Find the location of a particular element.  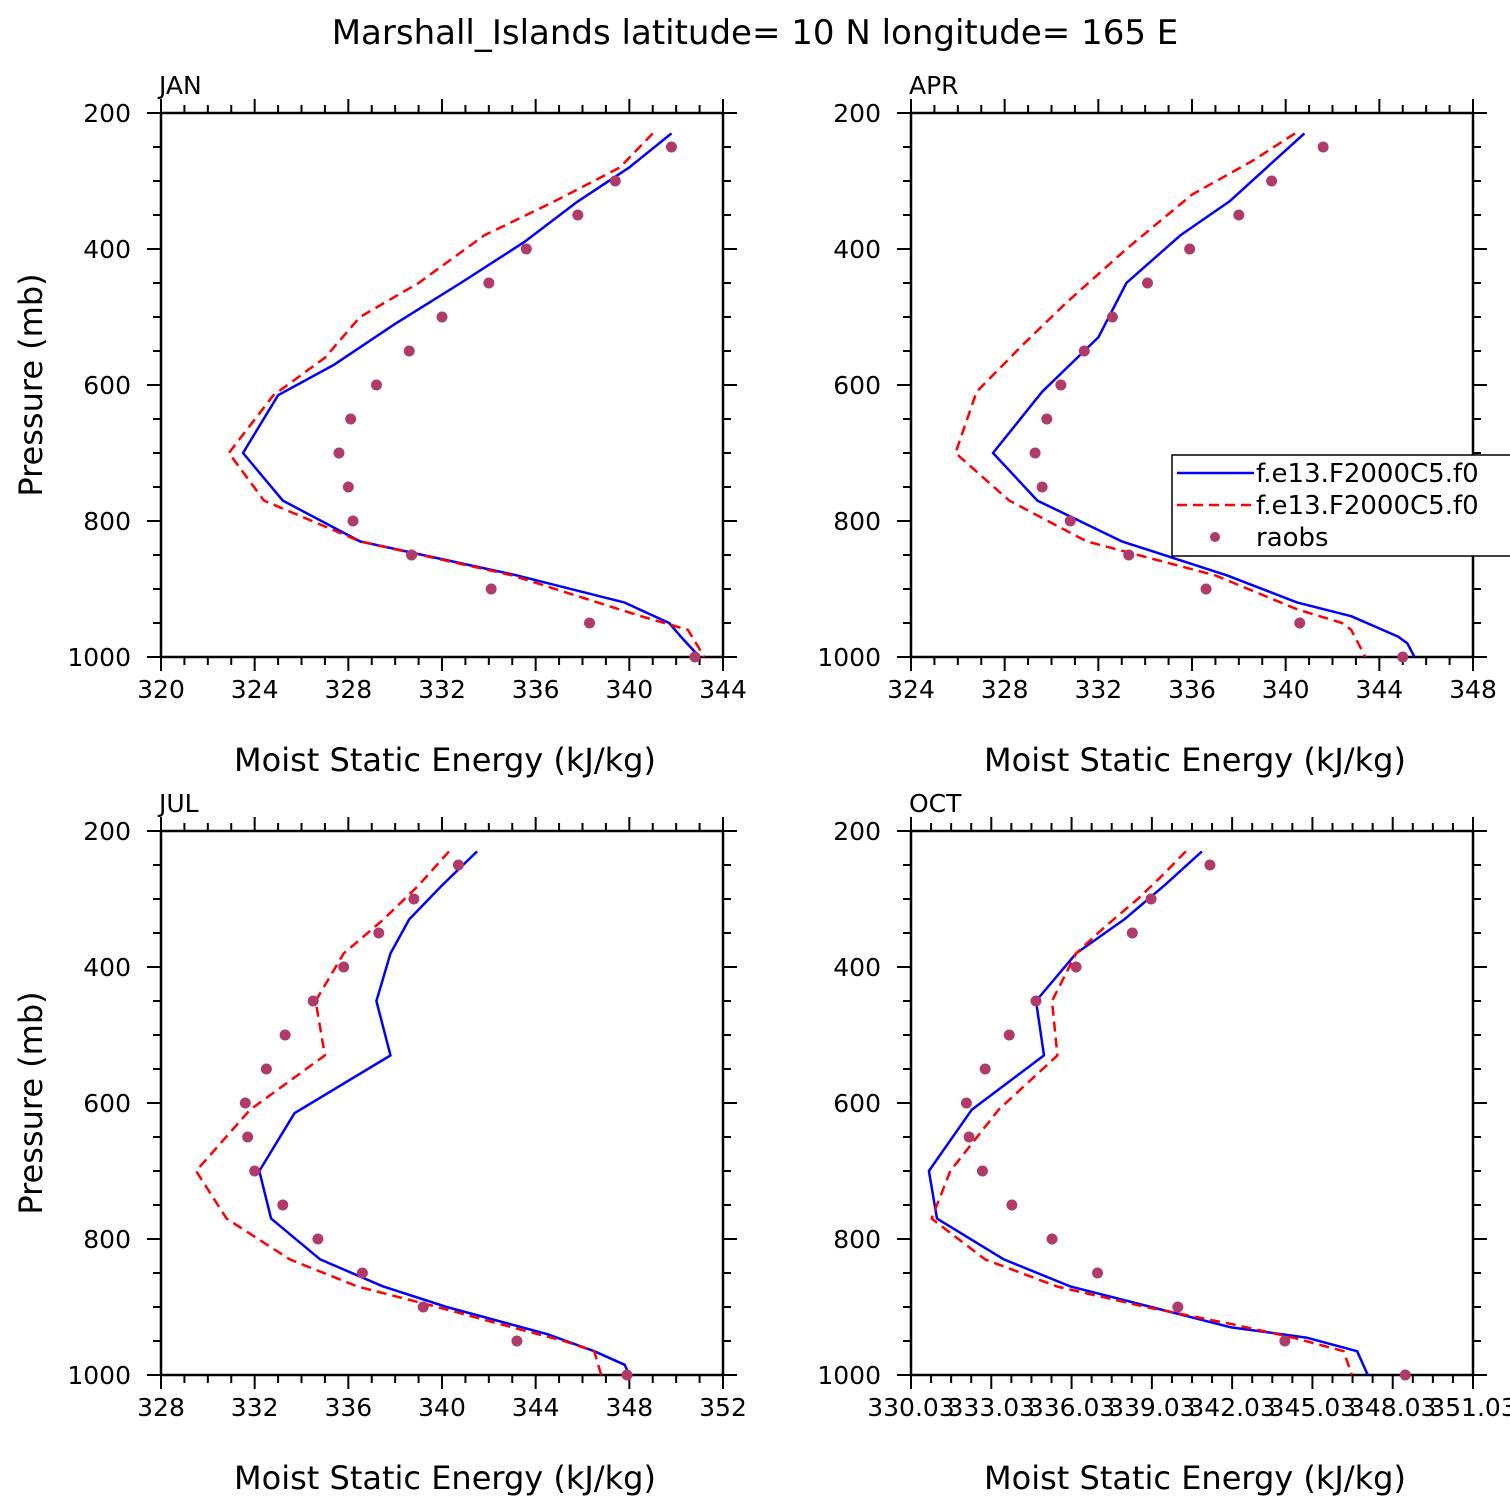

legend: f.e13.F2000C5.f0 f.e13.F2000C5.f0 raobs is located at coordinates (1340, 505).